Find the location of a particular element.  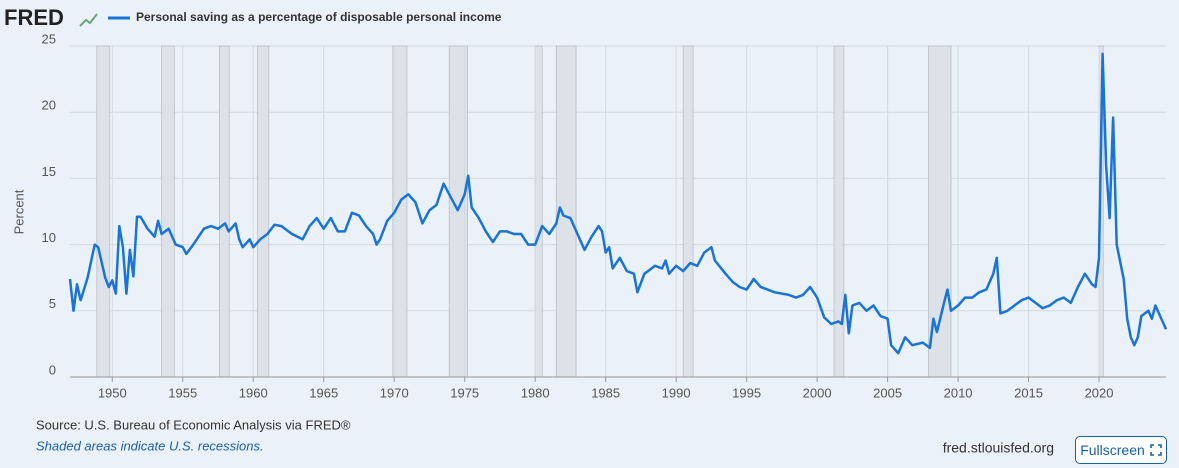

site: fred.stlouisfed.org is located at coordinates (998, 448).